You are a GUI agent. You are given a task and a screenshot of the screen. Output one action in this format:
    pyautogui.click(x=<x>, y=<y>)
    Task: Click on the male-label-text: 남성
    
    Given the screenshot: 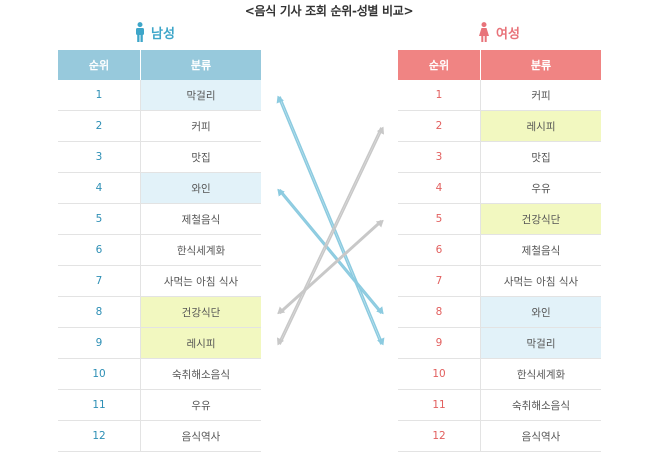 What is the action you would take?
    pyautogui.click(x=163, y=34)
    